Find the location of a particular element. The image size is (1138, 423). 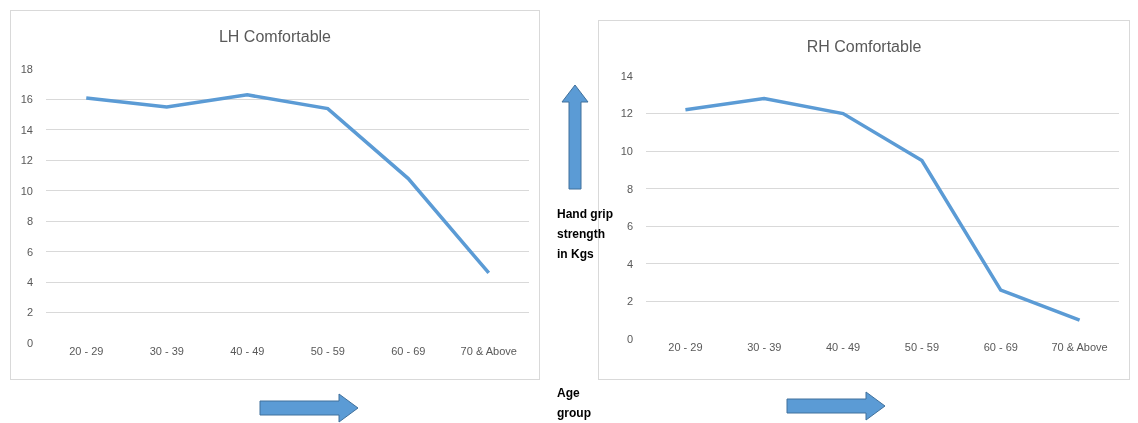

chart-title: LH Comfortable is located at coordinates (275, 37).